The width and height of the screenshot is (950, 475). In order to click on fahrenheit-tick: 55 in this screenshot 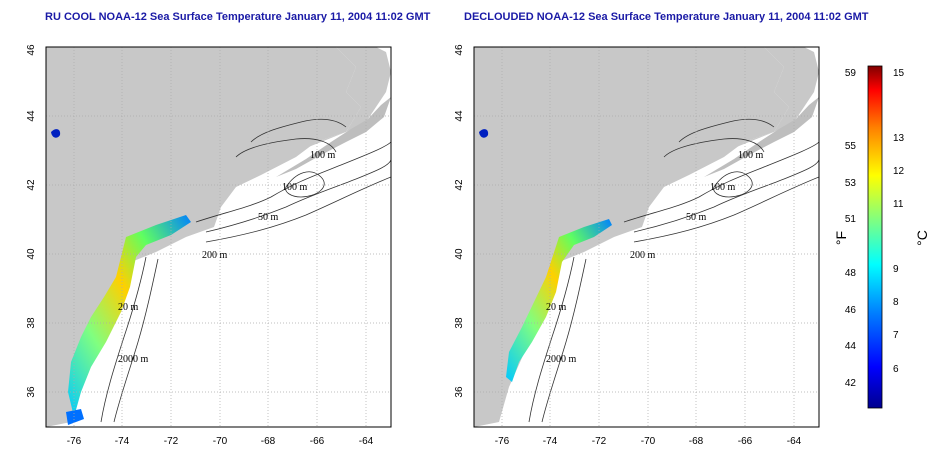, I will do `click(851, 146)`.